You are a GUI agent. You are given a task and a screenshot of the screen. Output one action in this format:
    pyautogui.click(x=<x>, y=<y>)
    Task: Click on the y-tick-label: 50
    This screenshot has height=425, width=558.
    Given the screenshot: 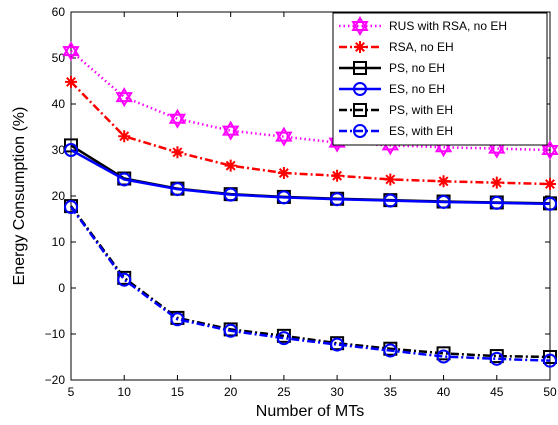 What is the action you would take?
    pyautogui.click(x=59, y=58)
    